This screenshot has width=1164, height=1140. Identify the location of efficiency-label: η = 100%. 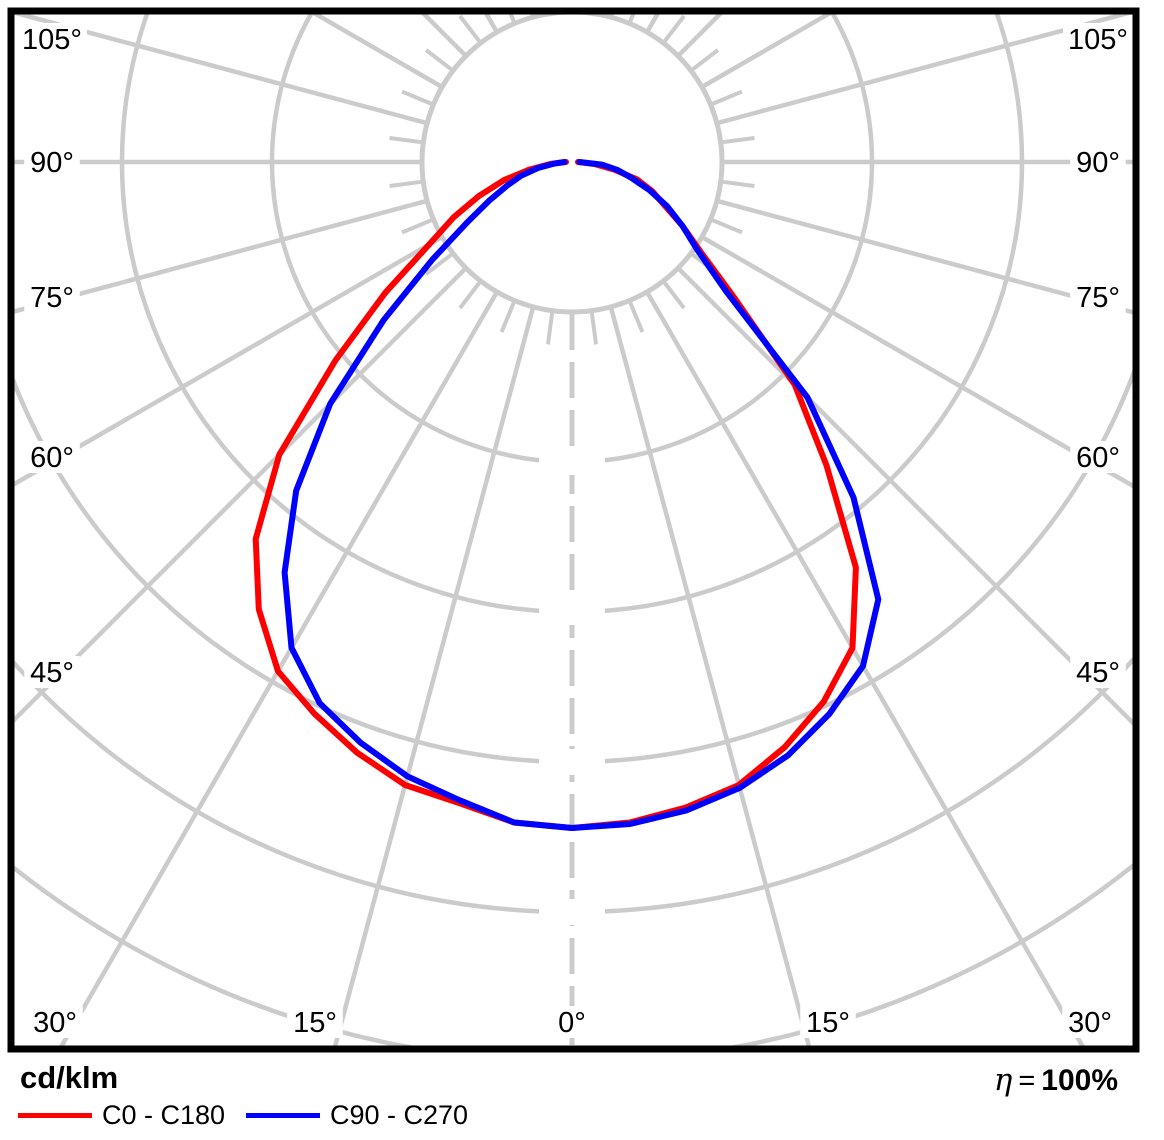
(1056, 1080).